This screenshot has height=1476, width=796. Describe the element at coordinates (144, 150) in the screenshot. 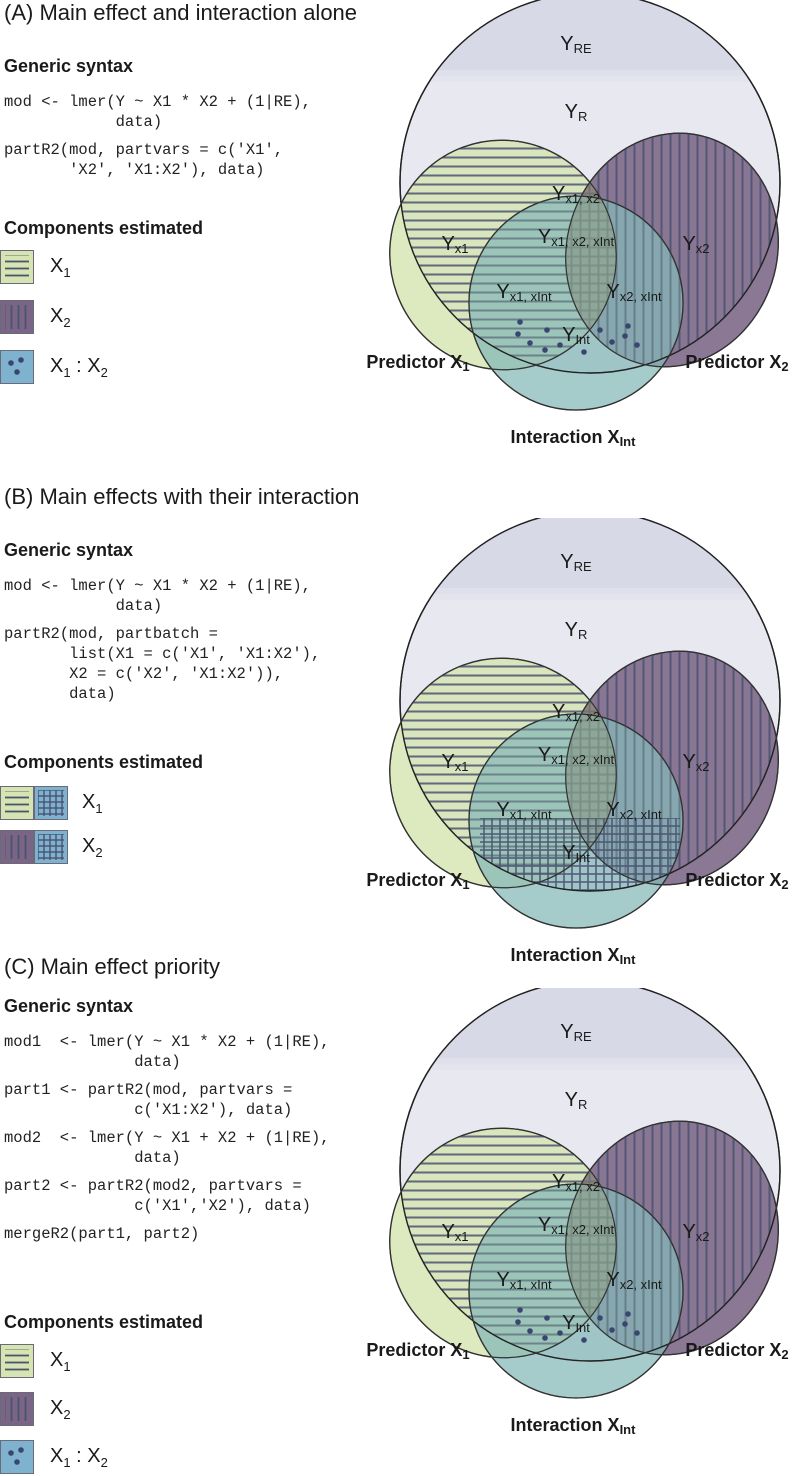

I see `code-line: partR2(mod, partvars = c('X1',` at that location.